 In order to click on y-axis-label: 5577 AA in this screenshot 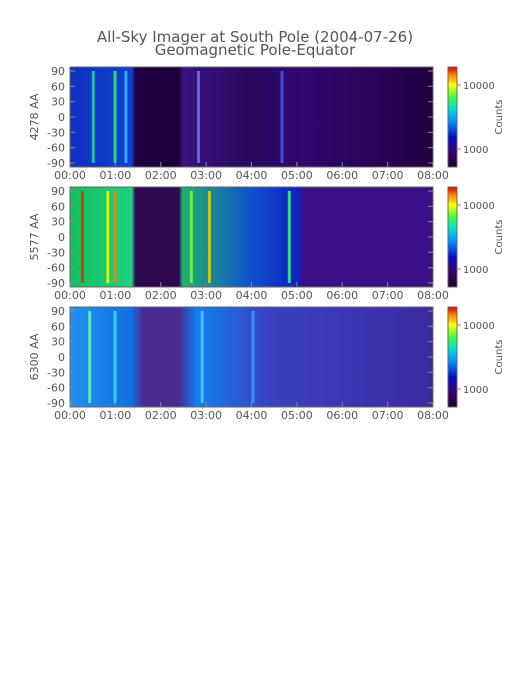, I will do `click(34, 236)`.